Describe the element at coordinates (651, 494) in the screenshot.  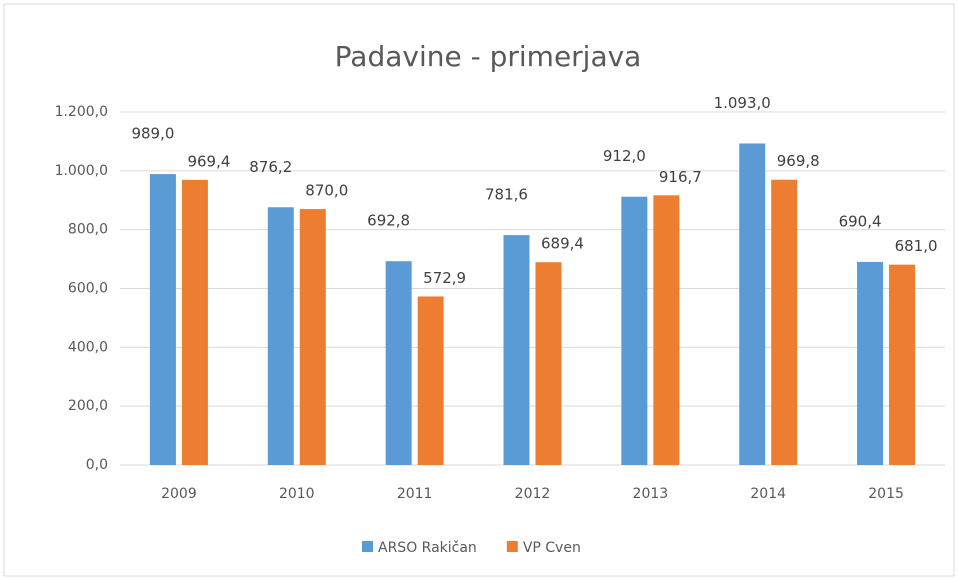
I see `x-tick-label: 2013` at that location.